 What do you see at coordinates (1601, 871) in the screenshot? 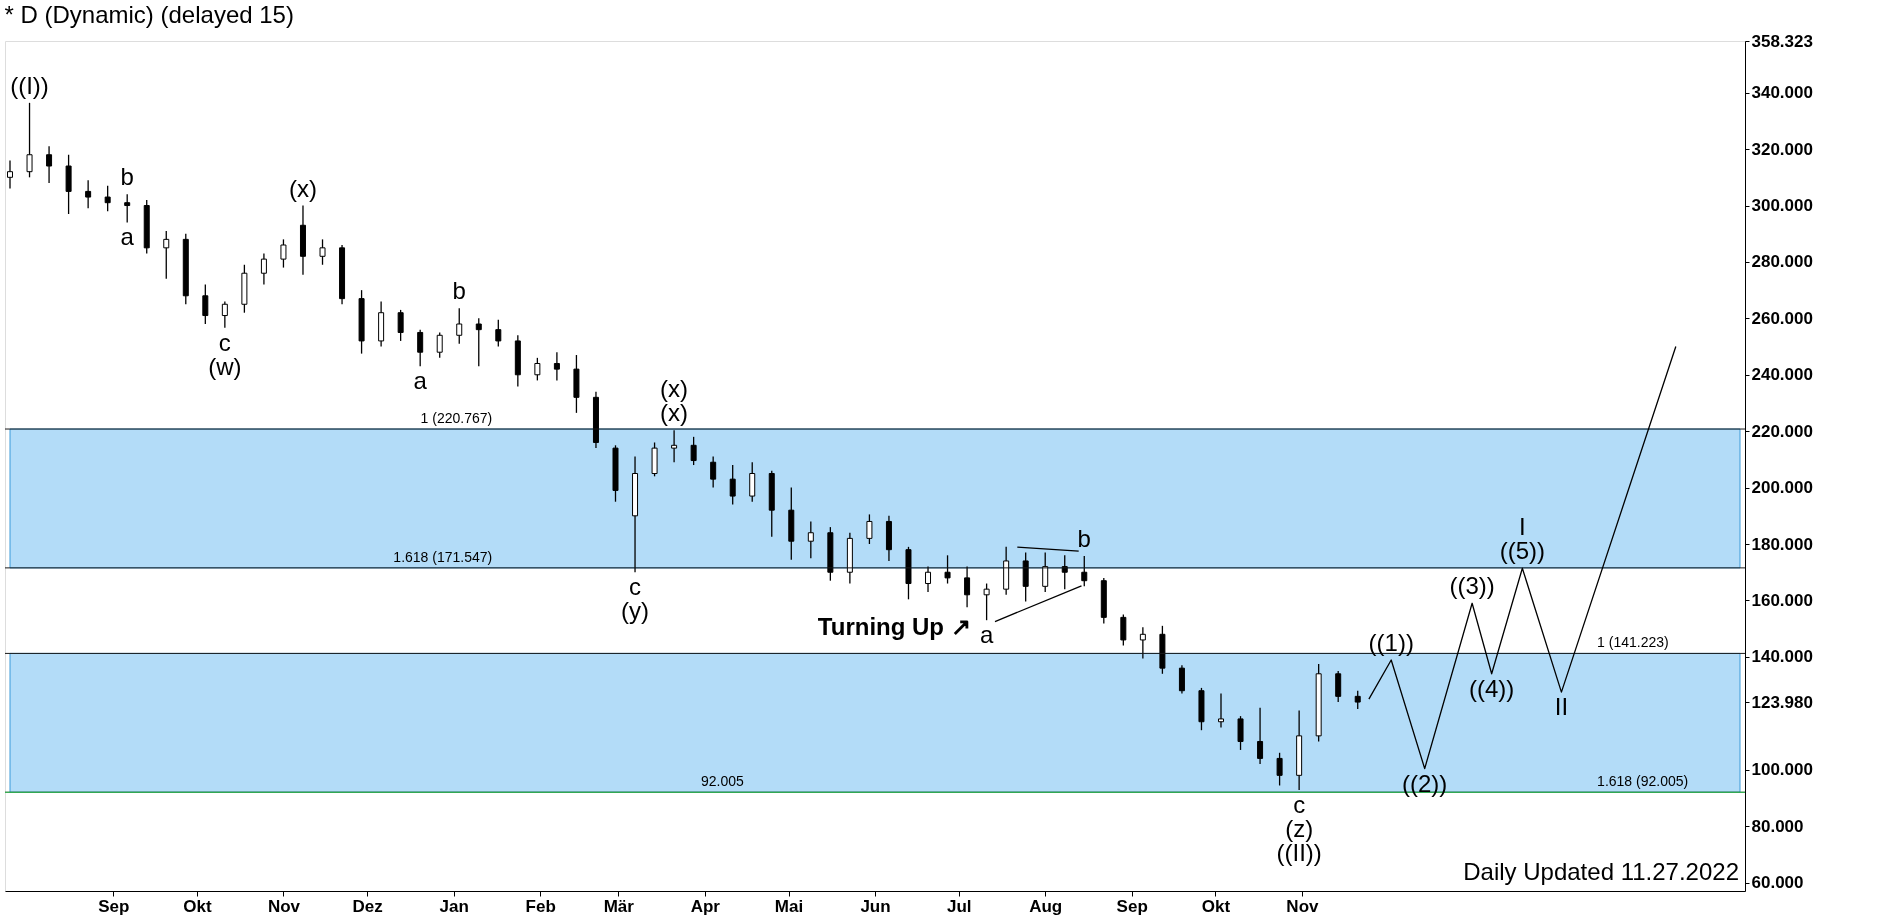
I see `annotation: Daily Updated 11.27.2022` at bounding box center [1601, 871].